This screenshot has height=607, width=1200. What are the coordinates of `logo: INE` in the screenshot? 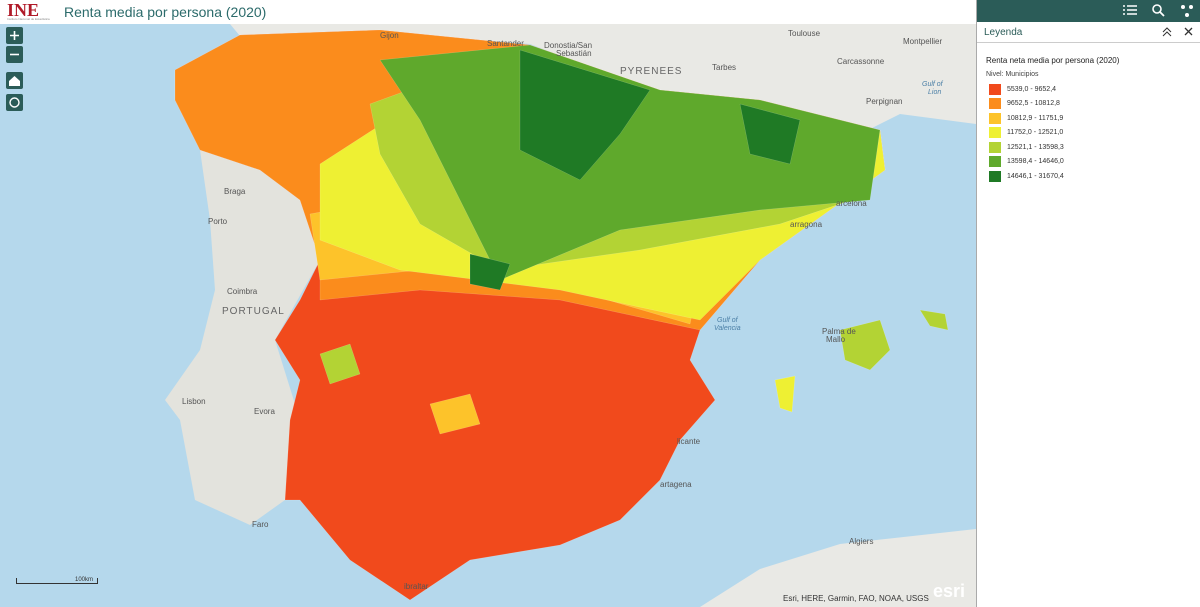 It's located at (23, 10).